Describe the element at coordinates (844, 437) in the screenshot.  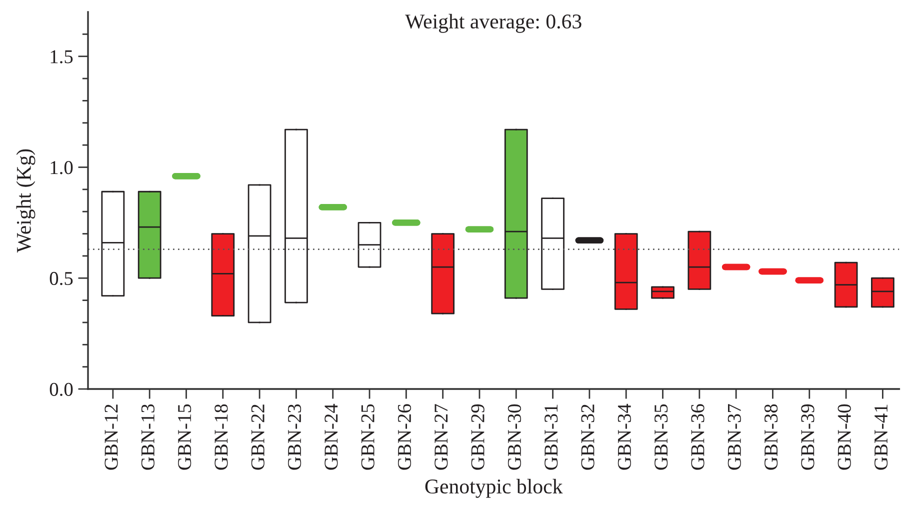
I see `x-tick-label: GBN-40` at that location.